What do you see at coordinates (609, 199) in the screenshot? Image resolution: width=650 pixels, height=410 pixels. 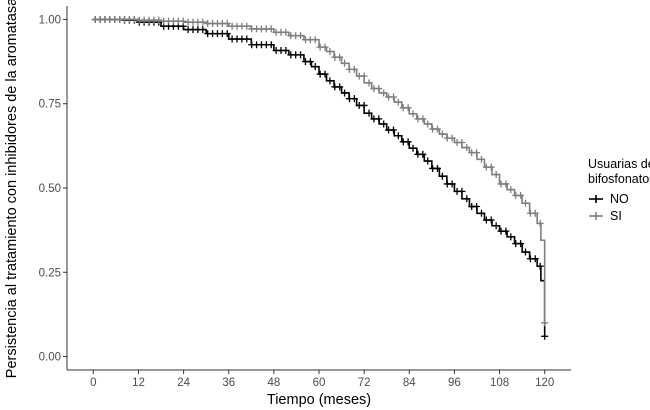 I see `legend-item-no: NO` at bounding box center [609, 199].